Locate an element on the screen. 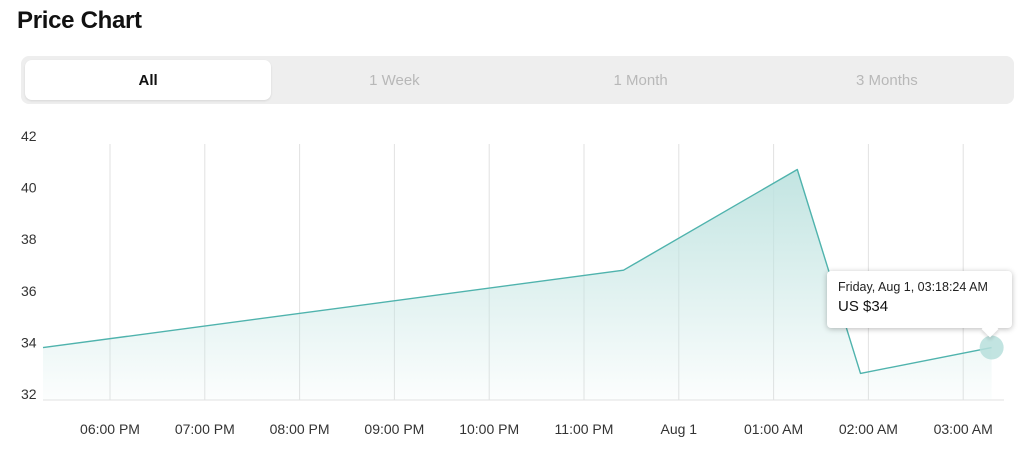  price-tooltip: Friday, Aug 1, 03:18:24 AM US $34 is located at coordinates (919, 299).